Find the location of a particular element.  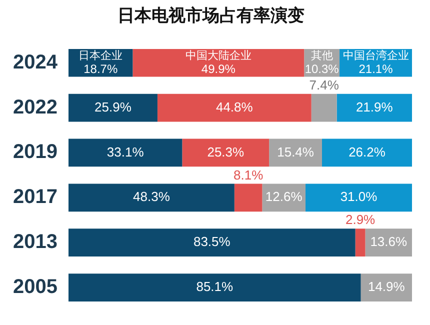

data-label: 85.1% is located at coordinates (215, 286).